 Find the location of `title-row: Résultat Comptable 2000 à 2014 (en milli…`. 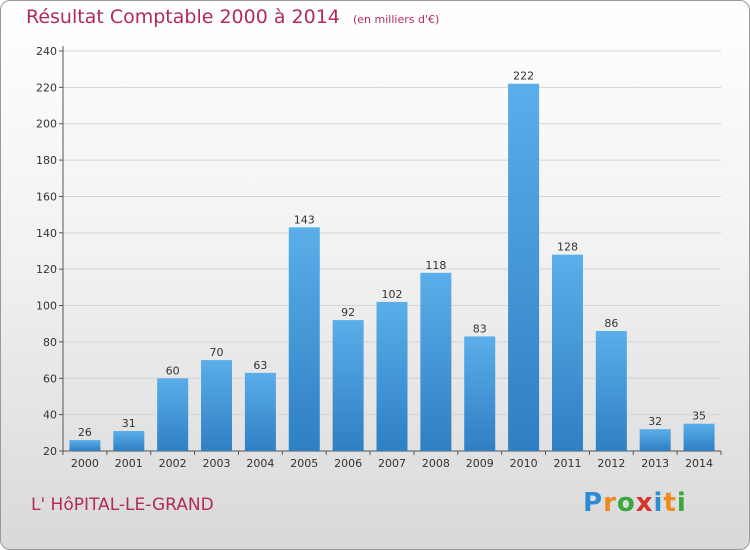

title-row: Résultat Comptable 2000 à 2014 (en milli… is located at coordinates (232, 17).